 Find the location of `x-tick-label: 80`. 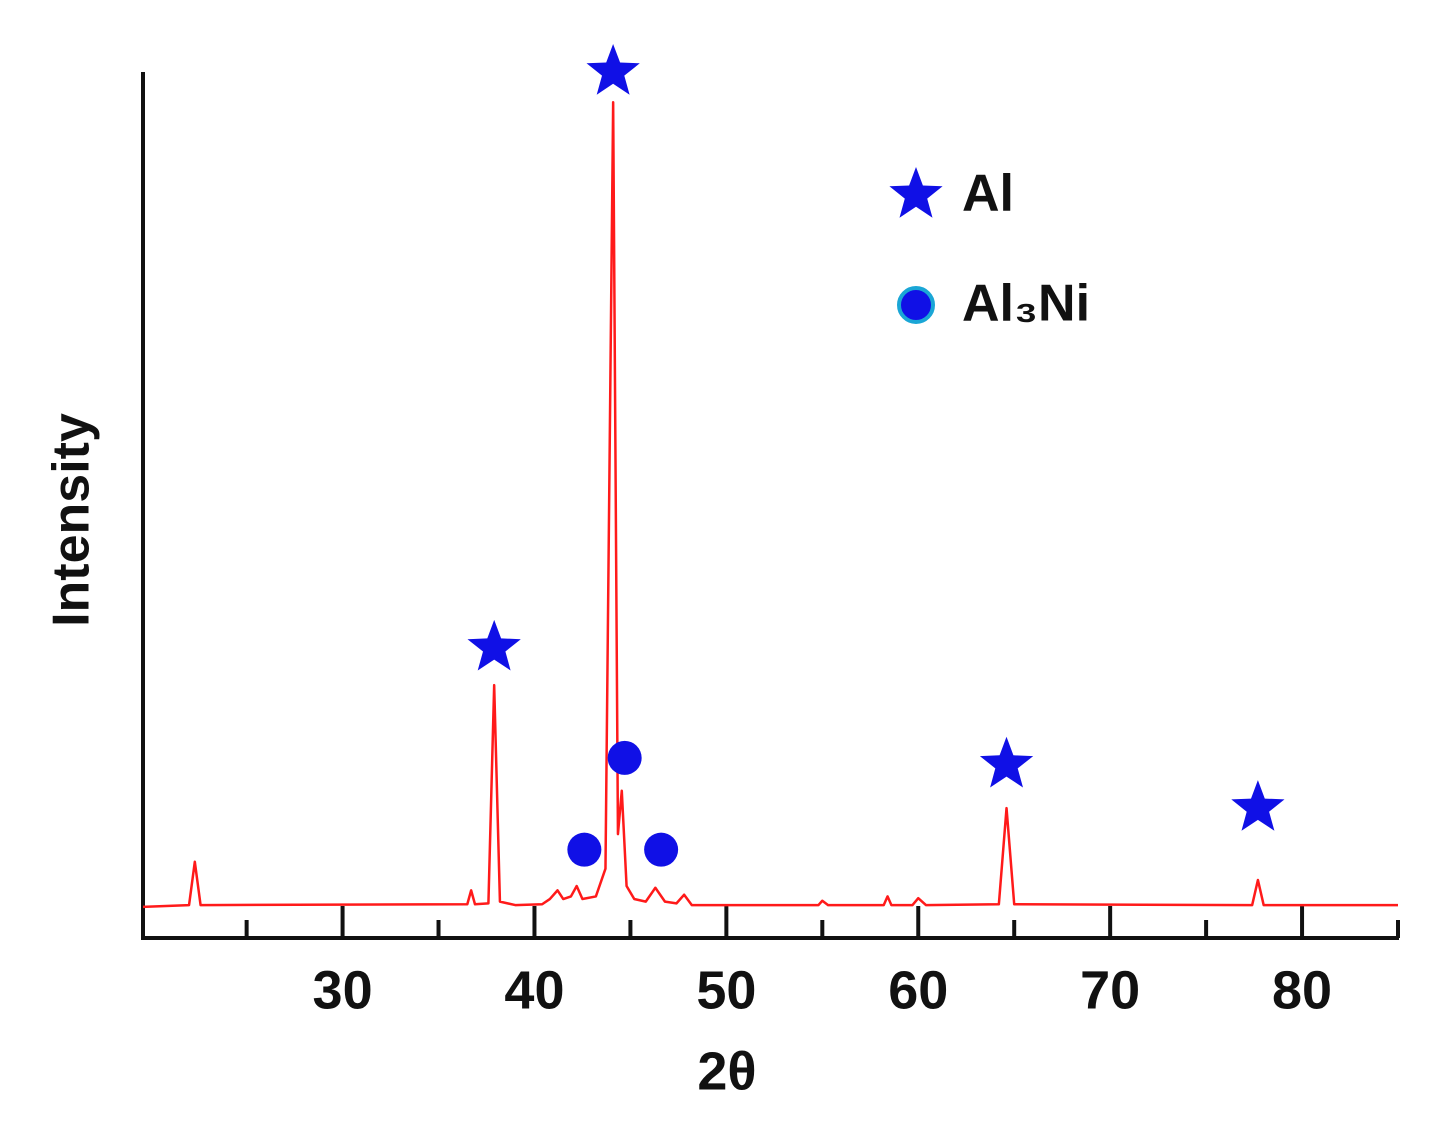

x-tick-label: 80 is located at coordinates (1302, 990).